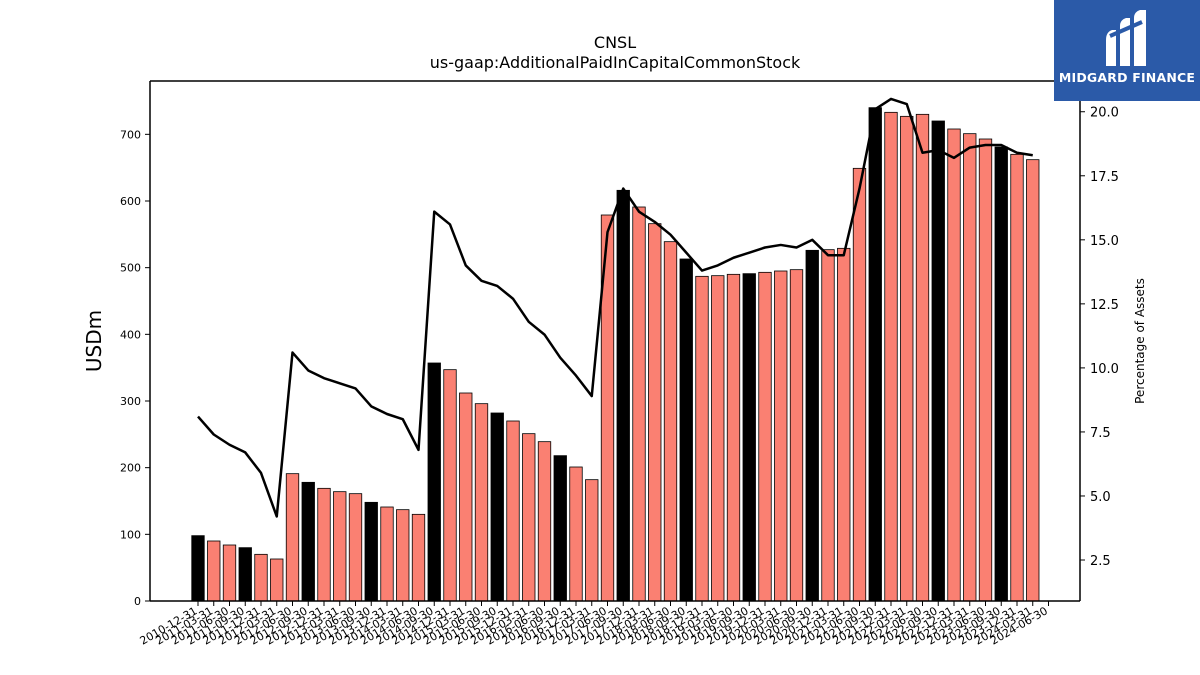  What do you see at coordinates (1104, 241) in the screenshot?
I see `y2-tick-label: 15.0` at bounding box center [1104, 241].